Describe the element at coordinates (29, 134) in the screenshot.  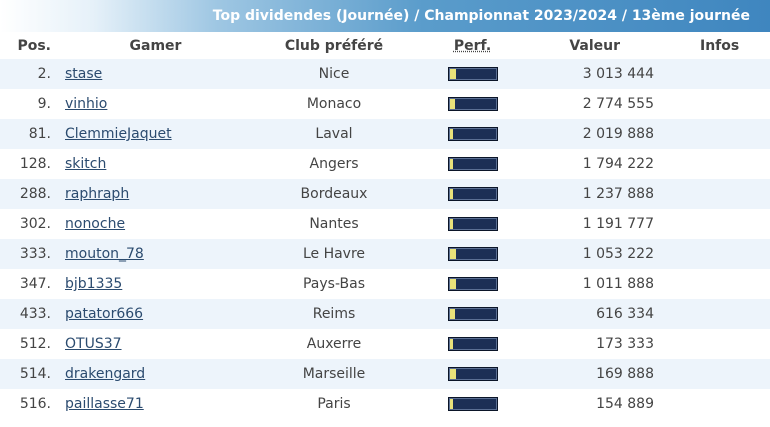
I see `row-pos: 81.` at that location.